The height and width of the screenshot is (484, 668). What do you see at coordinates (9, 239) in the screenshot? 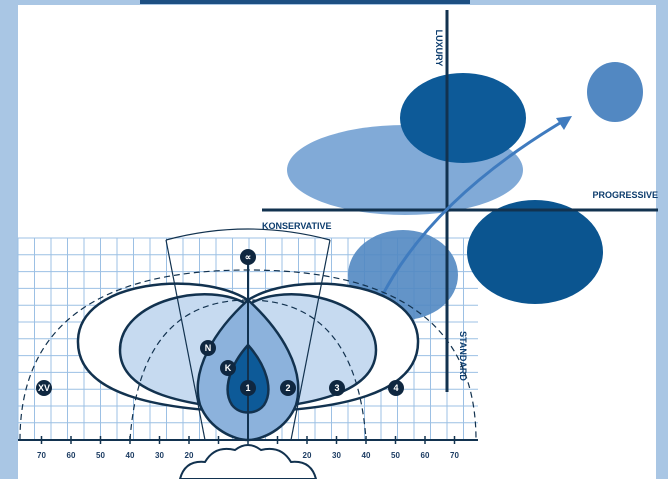
I see `frame-left` at bounding box center [9, 239].